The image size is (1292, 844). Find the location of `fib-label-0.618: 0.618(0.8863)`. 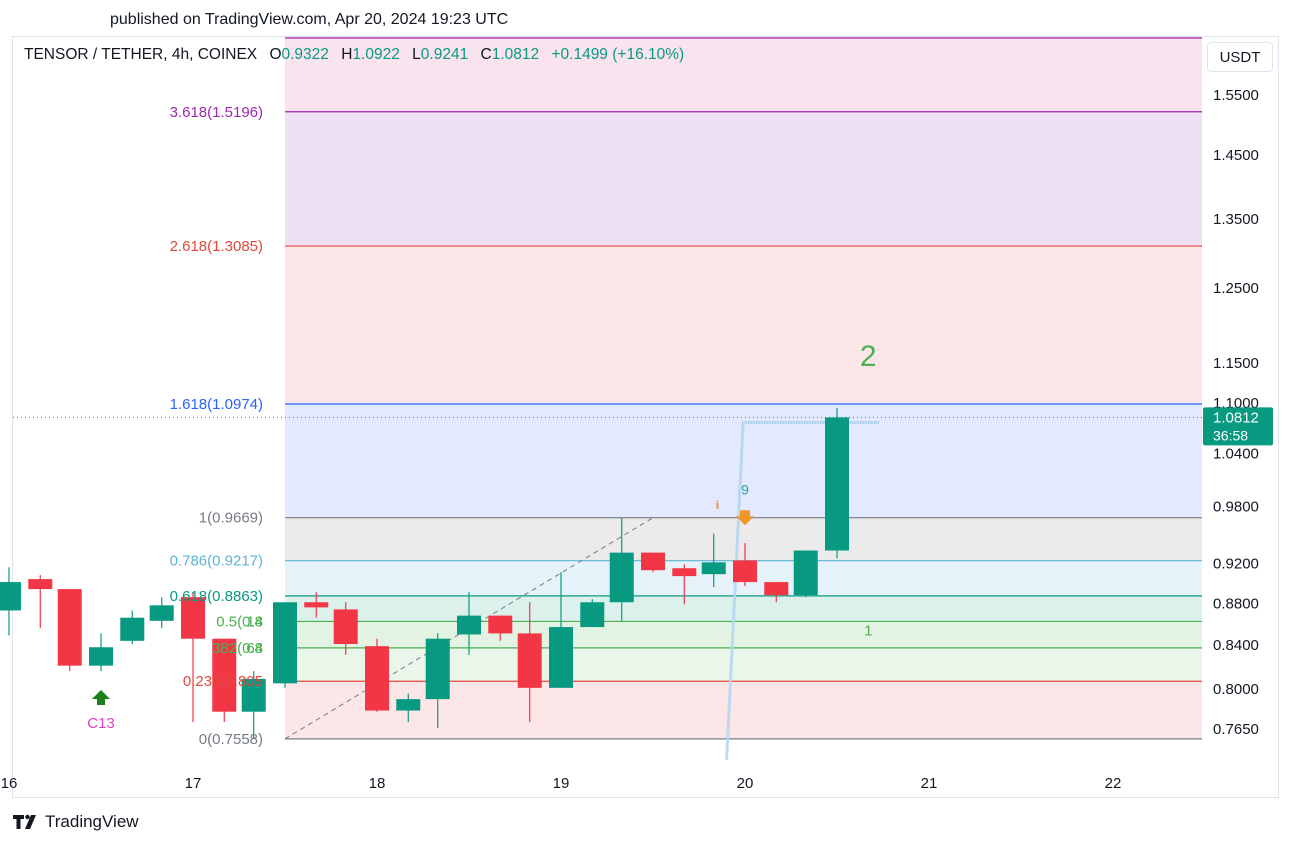

fib-label-0.618: 0.618(0.8863) is located at coordinates (216, 596).